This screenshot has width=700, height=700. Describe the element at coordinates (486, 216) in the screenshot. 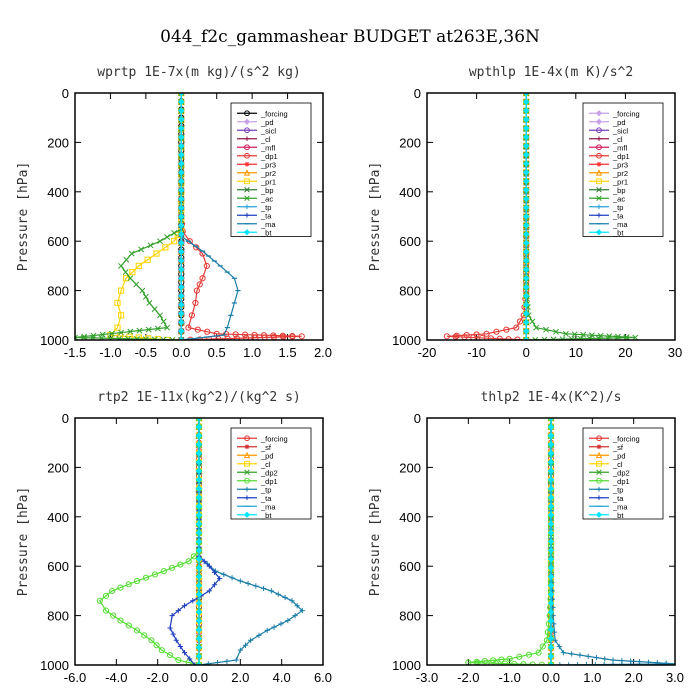

I see `series-line-dp1` at that location.